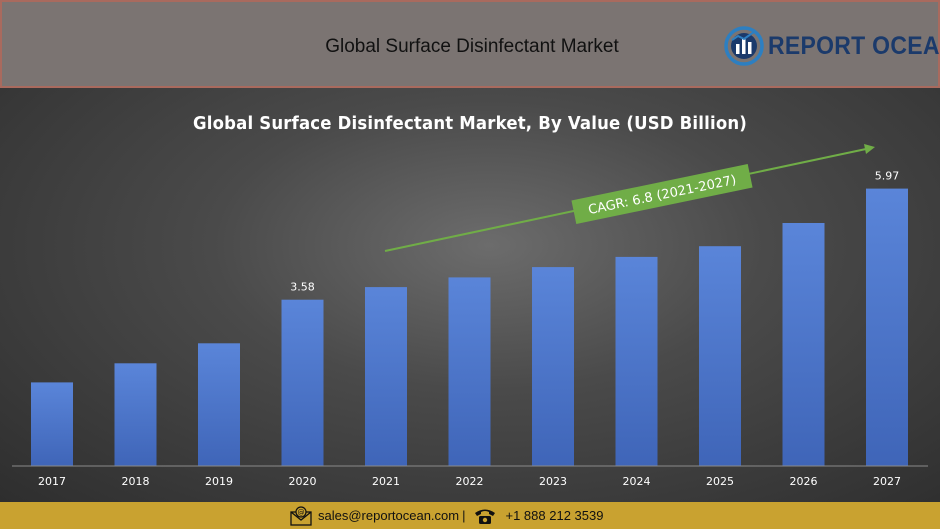 The width and height of the screenshot is (940, 529). Describe the element at coordinates (554, 515) in the screenshot. I see `phone-number: +1 888 212 3539` at that location.